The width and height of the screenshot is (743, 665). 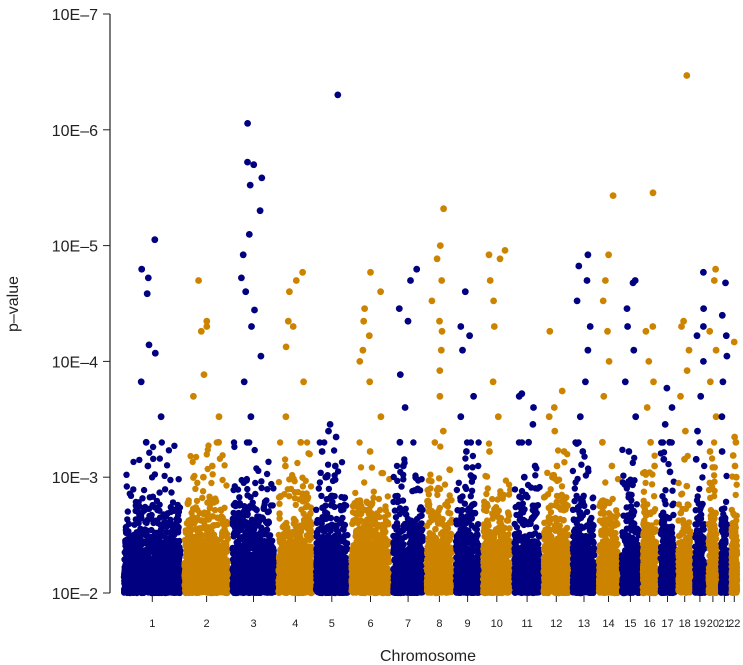 I want to click on chromosome-5-points, so click(x=331, y=344).